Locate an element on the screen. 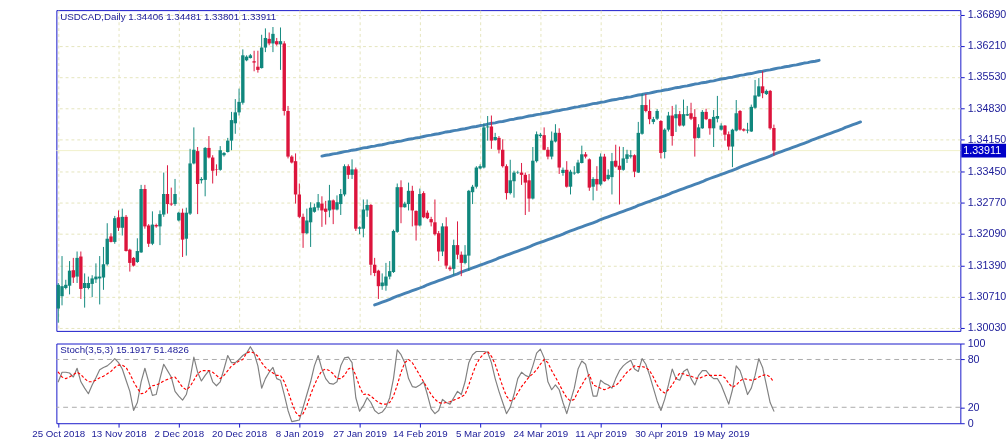 The height and width of the screenshot is (448, 1007). y-tick-label: 100 is located at coordinates (976, 342).